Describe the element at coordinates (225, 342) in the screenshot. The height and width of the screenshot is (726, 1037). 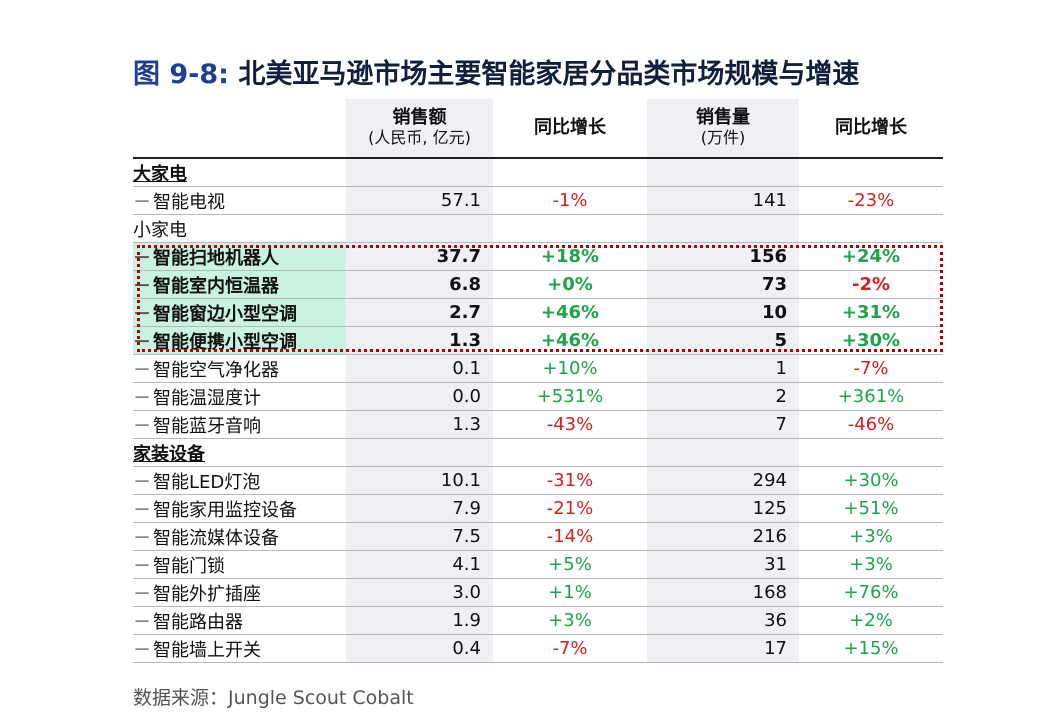
I see `item-name: 智能便携小型空调` at that location.